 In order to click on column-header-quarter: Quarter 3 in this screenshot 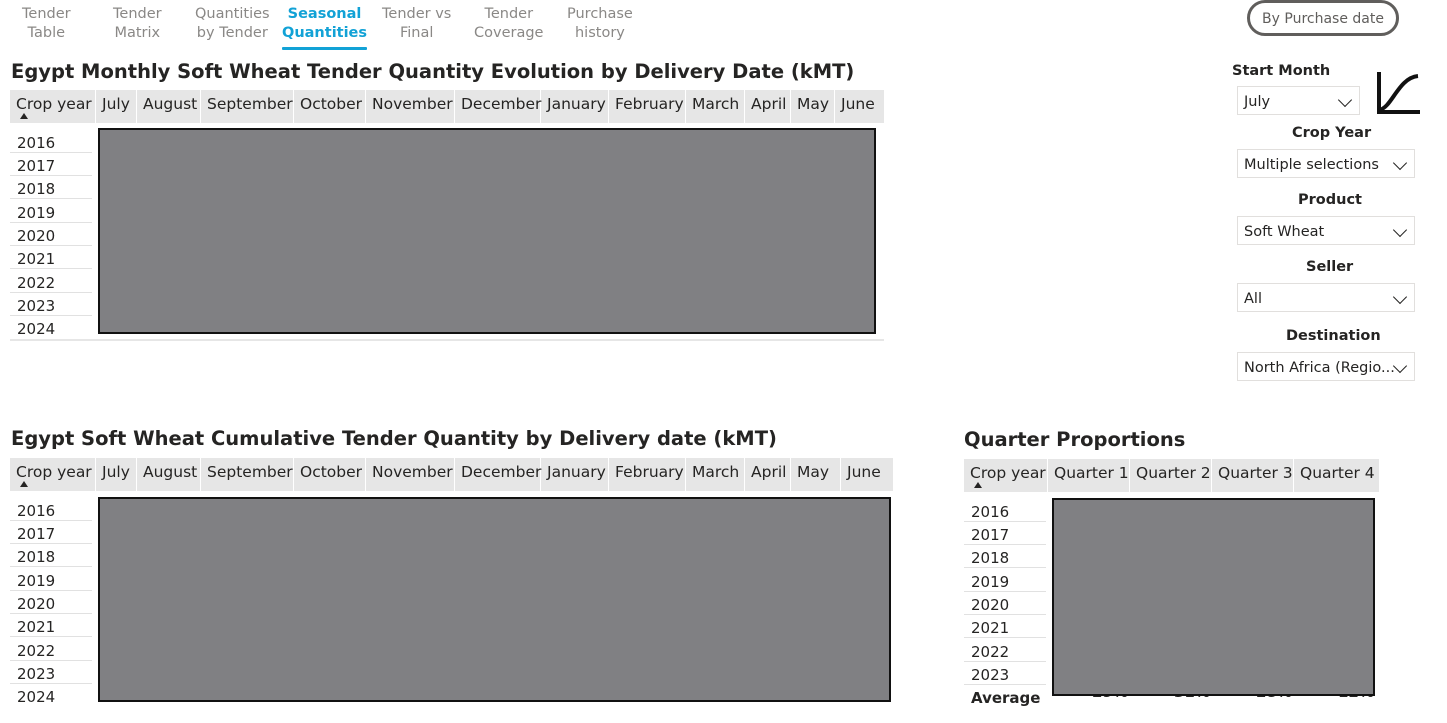, I will do `click(1253, 475)`.